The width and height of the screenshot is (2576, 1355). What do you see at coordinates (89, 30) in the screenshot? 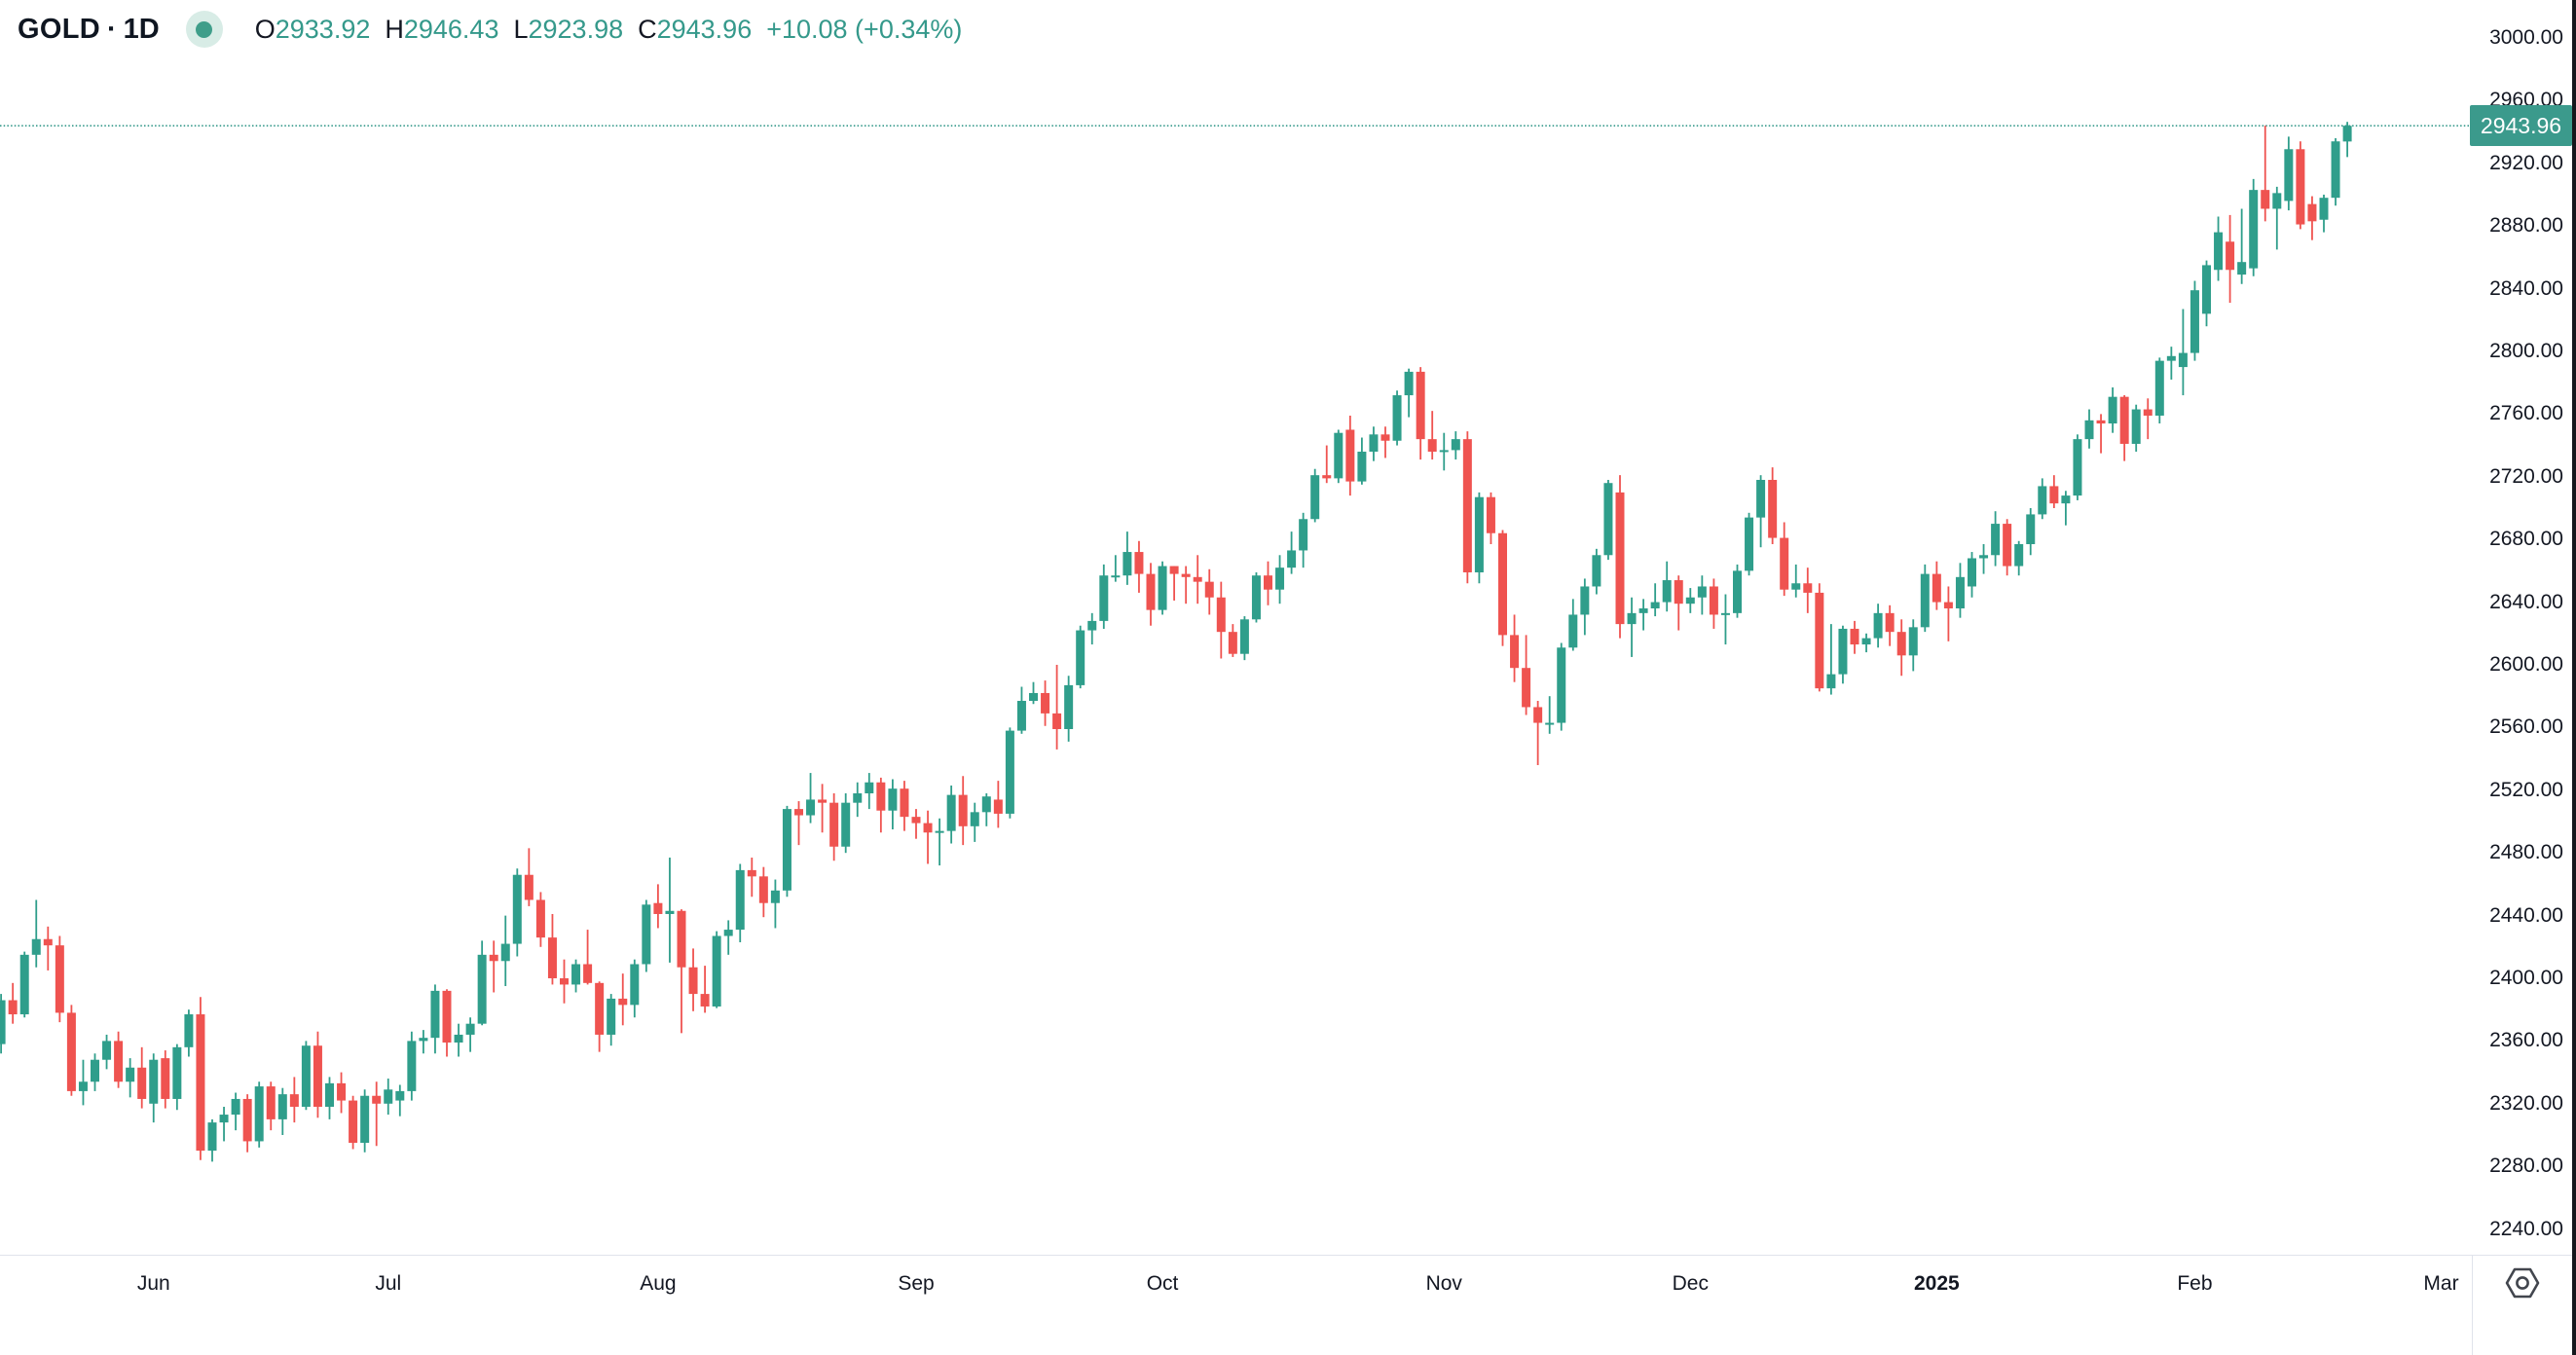
I see `symbol-title: GOLD · 1D` at bounding box center [89, 30].